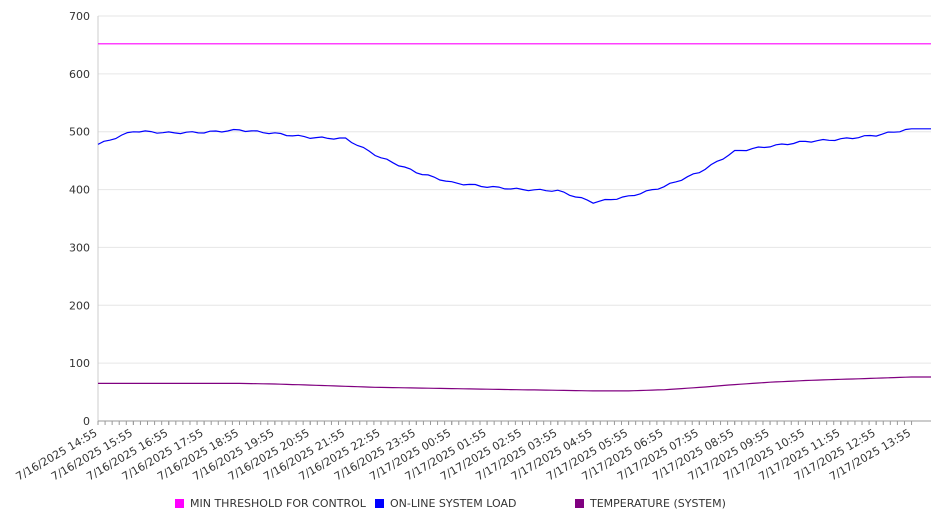 The height and width of the screenshot is (526, 946). I want to click on legend-swatch-system-load, so click(379, 503).